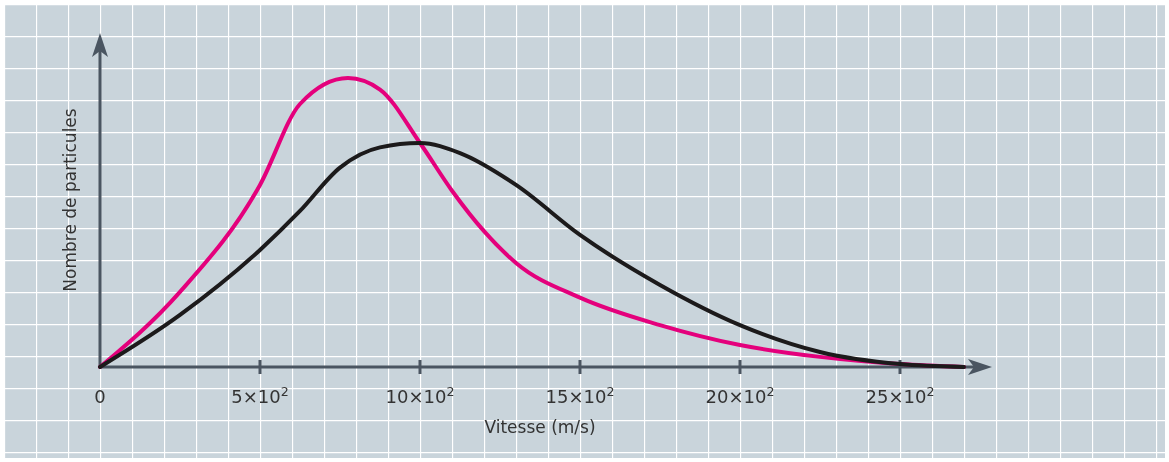 This screenshot has height=462, width=1169. Describe the element at coordinates (420, 395) in the screenshot. I see `x-tick-label: 10×10$^{2}$` at that location.